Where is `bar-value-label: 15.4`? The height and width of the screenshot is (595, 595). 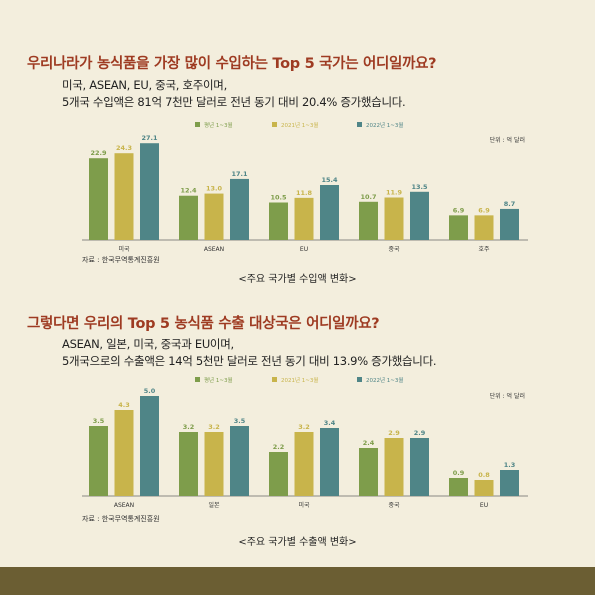
bar-value-label: 15.4 is located at coordinates (329, 180).